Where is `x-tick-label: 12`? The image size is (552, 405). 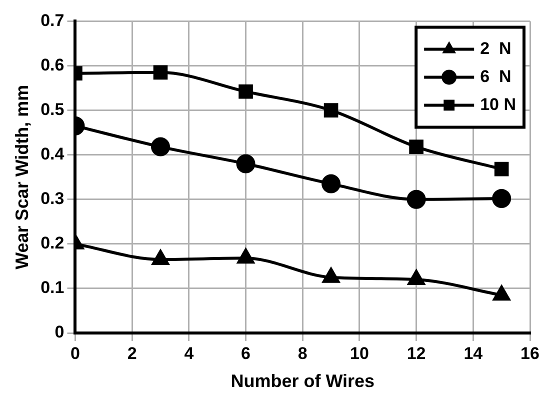
x-tick-label: 12 is located at coordinates (416, 353).